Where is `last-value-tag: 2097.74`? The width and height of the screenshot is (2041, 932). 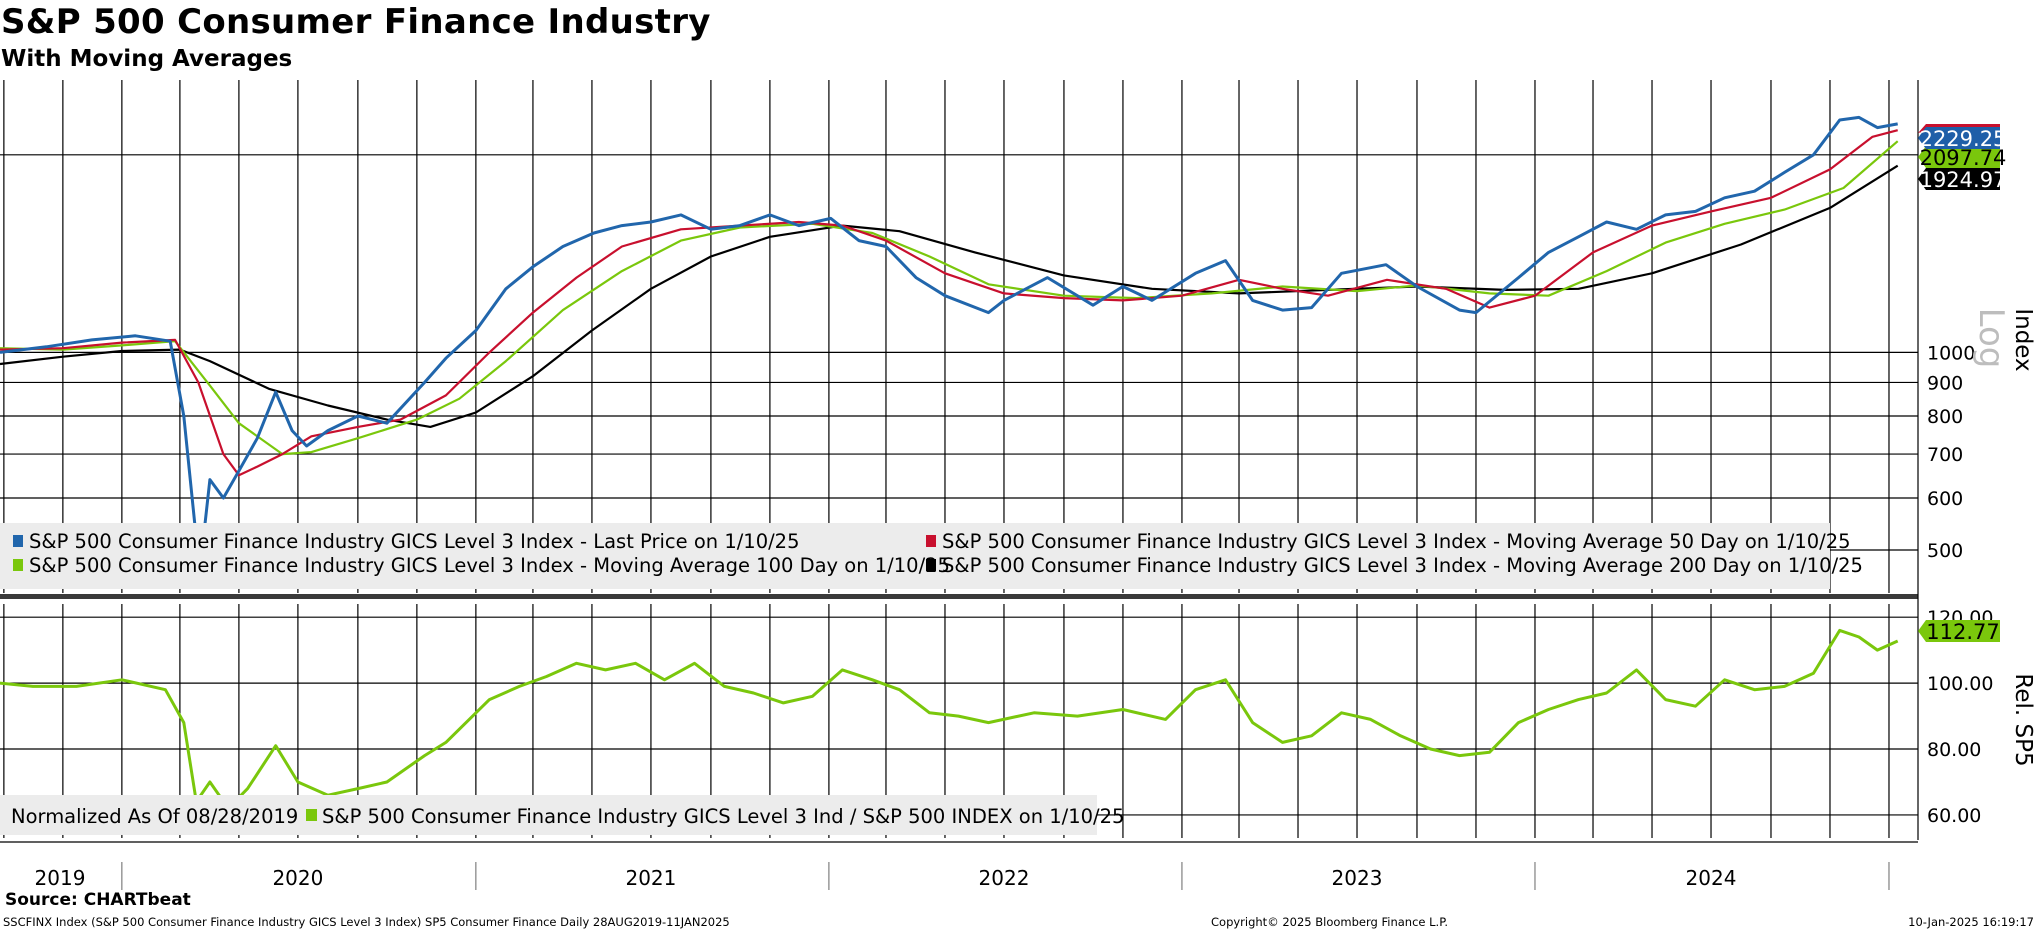 last-value-tag: 2097.74 is located at coordinates (1963, 158).